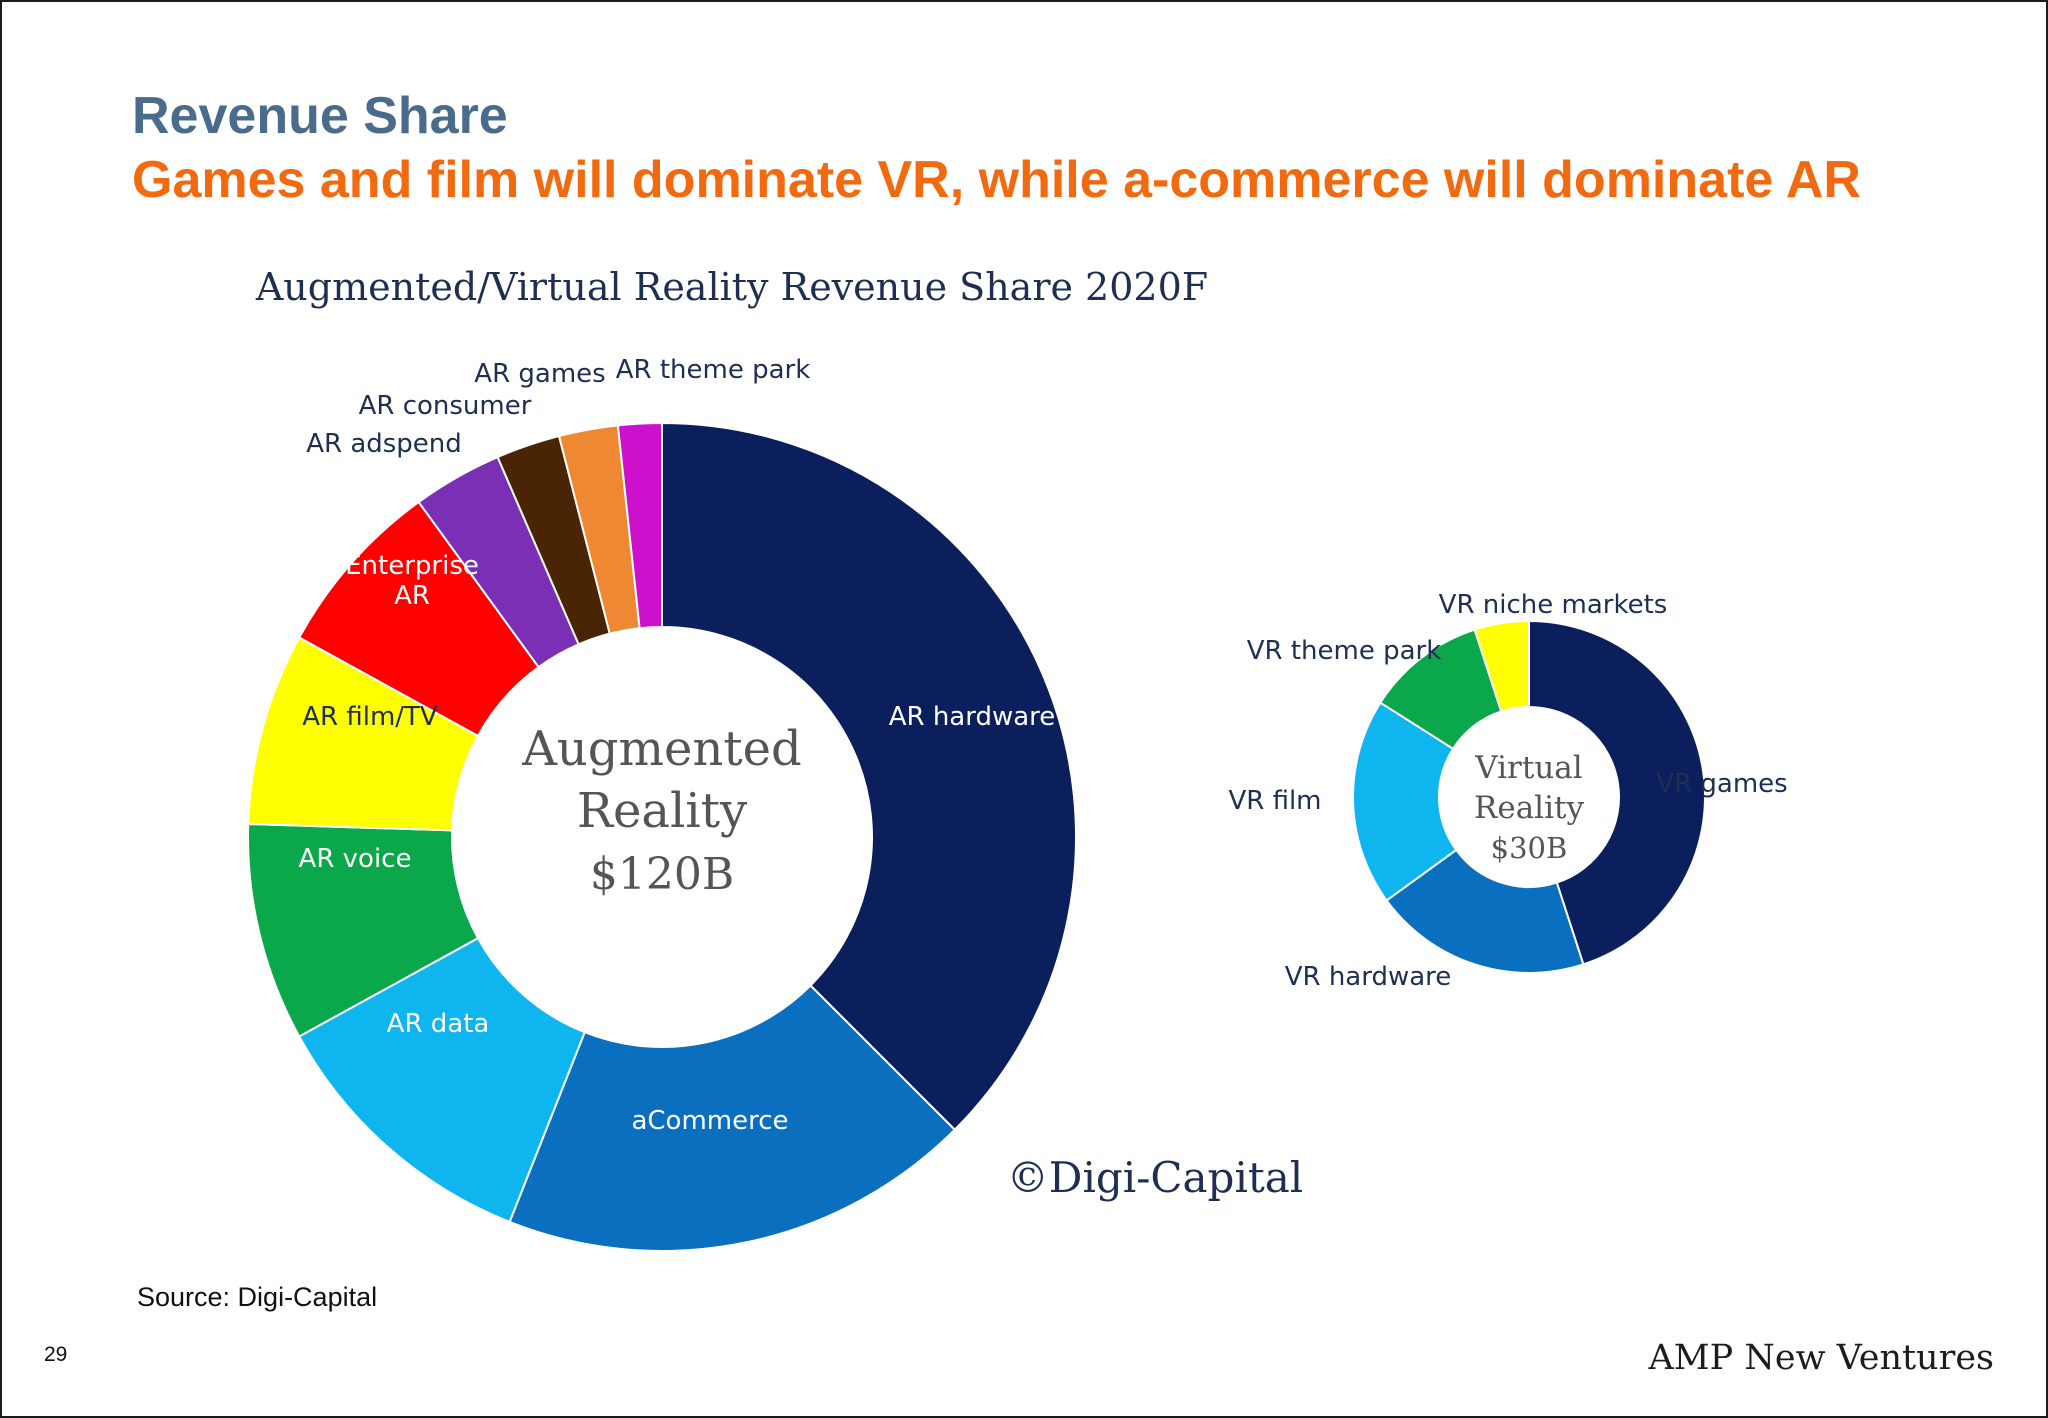 Image resolution: width=2048 pixels, height=1418 pixels. I want to click on label-vr-games: VR games, so click(1721, 784).